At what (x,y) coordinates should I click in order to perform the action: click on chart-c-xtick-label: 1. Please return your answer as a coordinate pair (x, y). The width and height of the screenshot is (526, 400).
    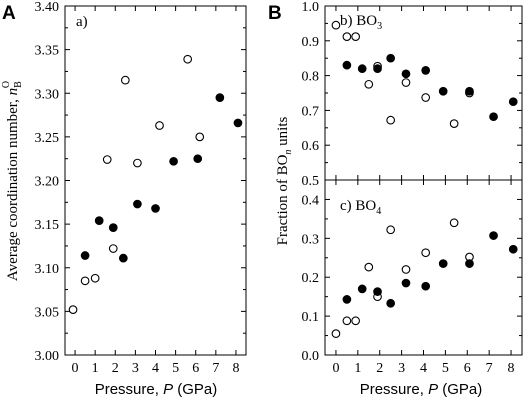
    Looking at the image, I should click on (357, 368).